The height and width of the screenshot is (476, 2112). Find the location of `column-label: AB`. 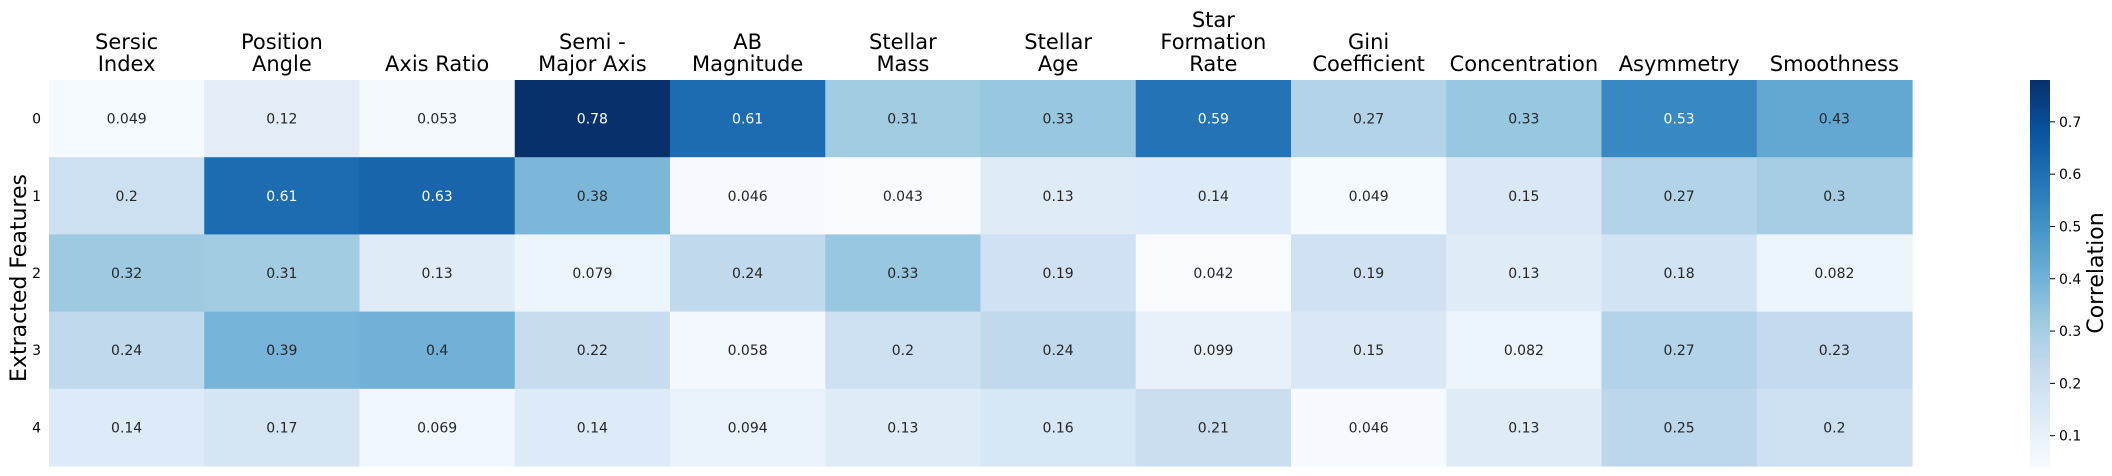

column-label: AB is located at coordinates (747, 42).